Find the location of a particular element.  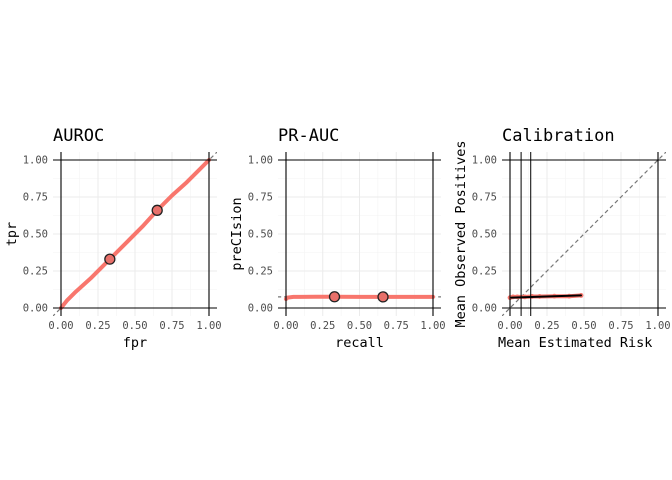

panel-title: PR-AUC is located at coordinates (308, 136).